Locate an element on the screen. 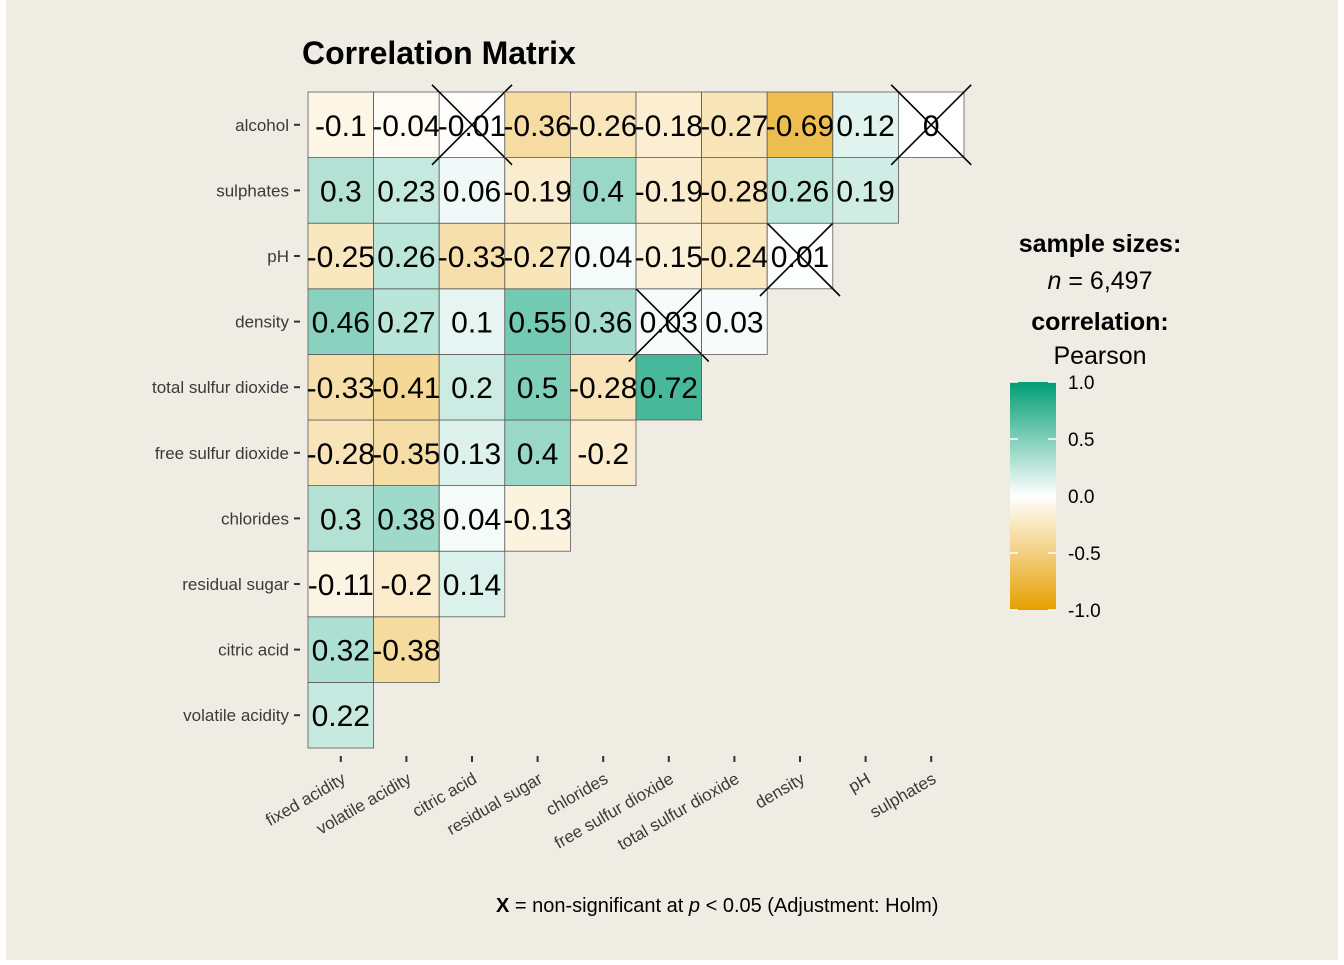 The image size is (1344, 965). cell-value-label: 0.27 is located at coordinates (406, 323).